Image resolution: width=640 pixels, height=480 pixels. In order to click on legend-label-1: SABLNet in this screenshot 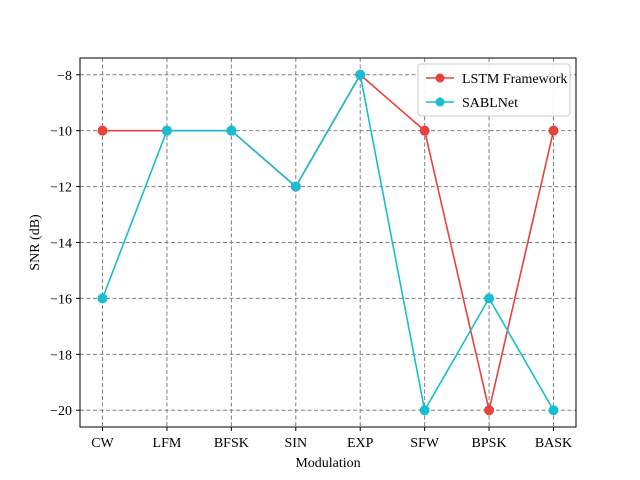, I will do `click(490, 103)`.